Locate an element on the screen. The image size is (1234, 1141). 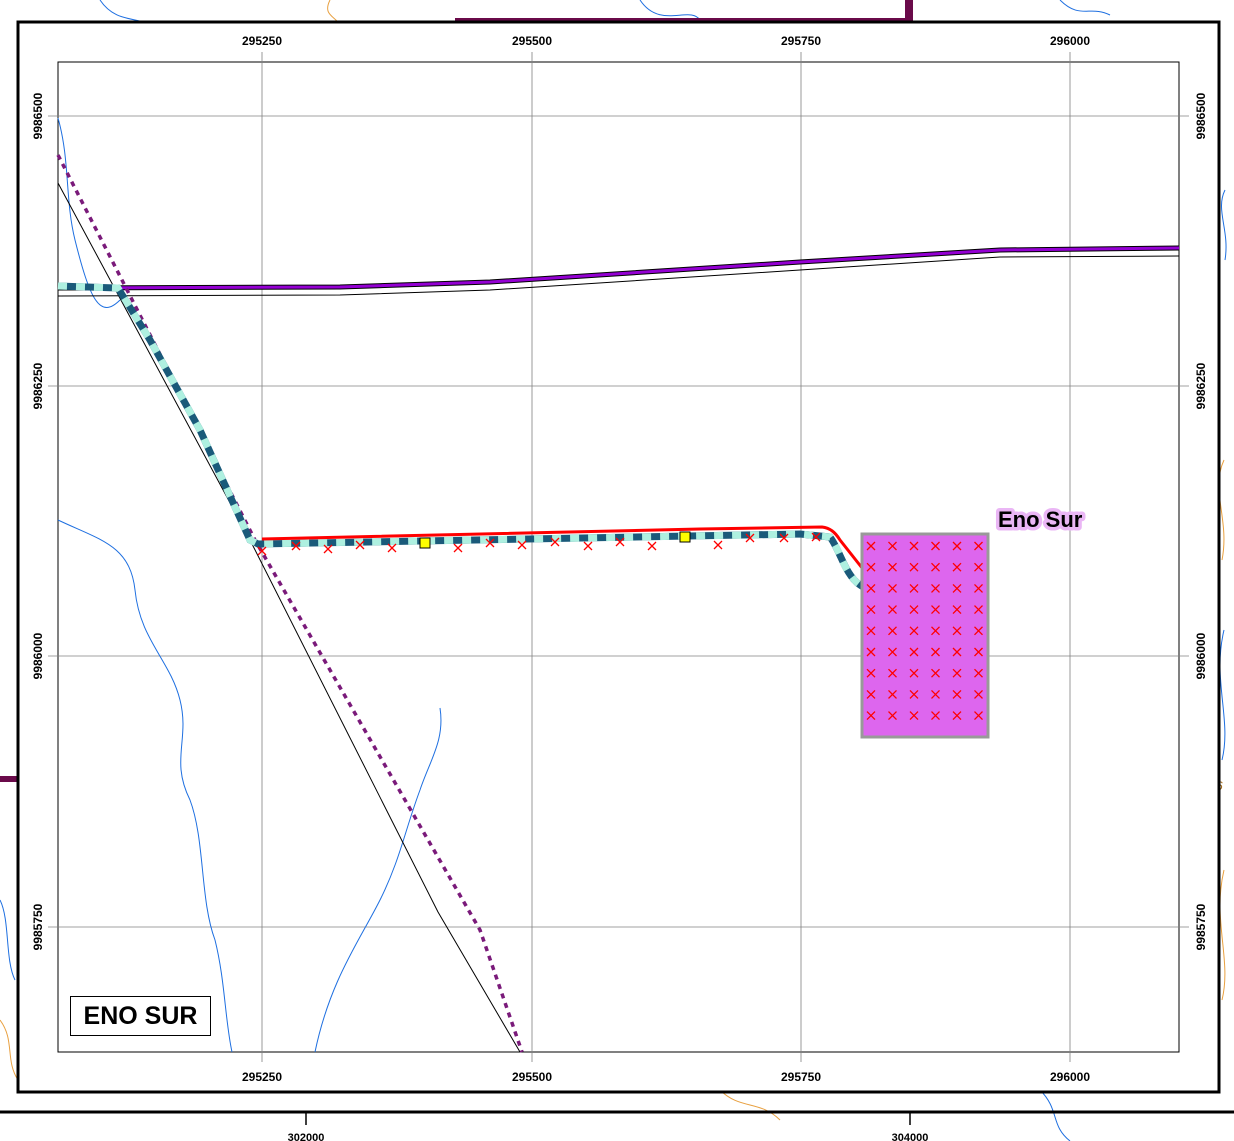
map-title-box: ENO SUR is located at coordinates (140, 1016).